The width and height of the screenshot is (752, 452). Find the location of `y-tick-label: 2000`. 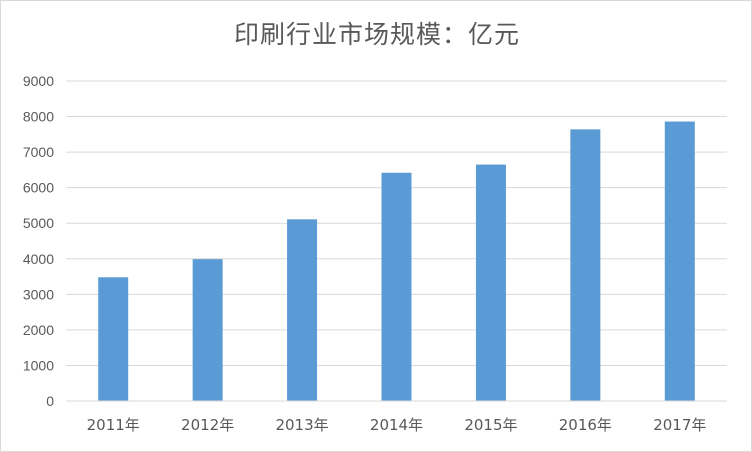

y-tick-label: 2000 is located at coordinates (38, 330).